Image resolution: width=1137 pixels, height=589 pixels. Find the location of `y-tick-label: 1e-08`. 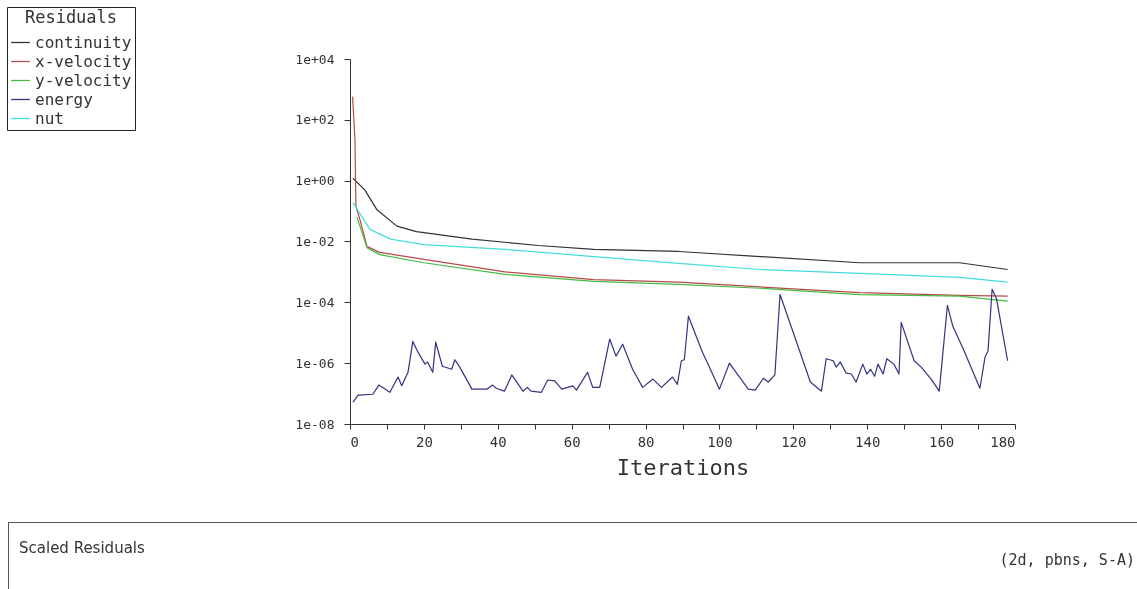

y-tick-label: 1e-08 is located at coordinates (315, 424).